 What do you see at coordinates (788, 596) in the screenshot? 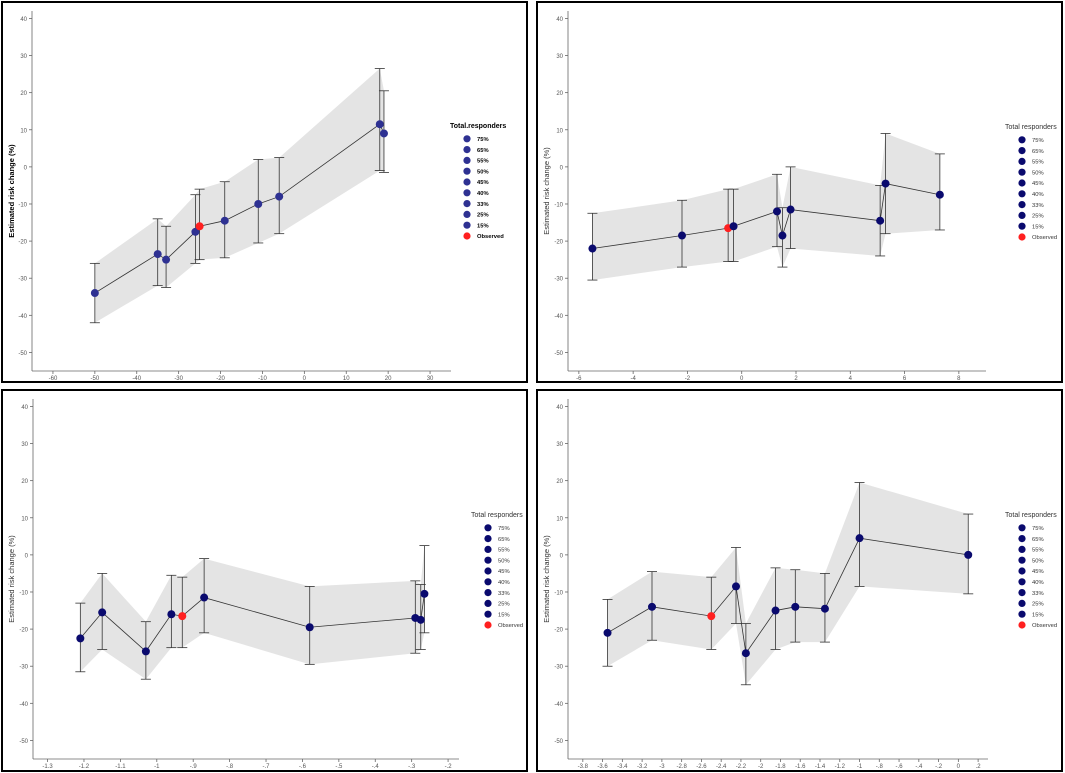
I see `series-line` at bounding box center [788, 596].